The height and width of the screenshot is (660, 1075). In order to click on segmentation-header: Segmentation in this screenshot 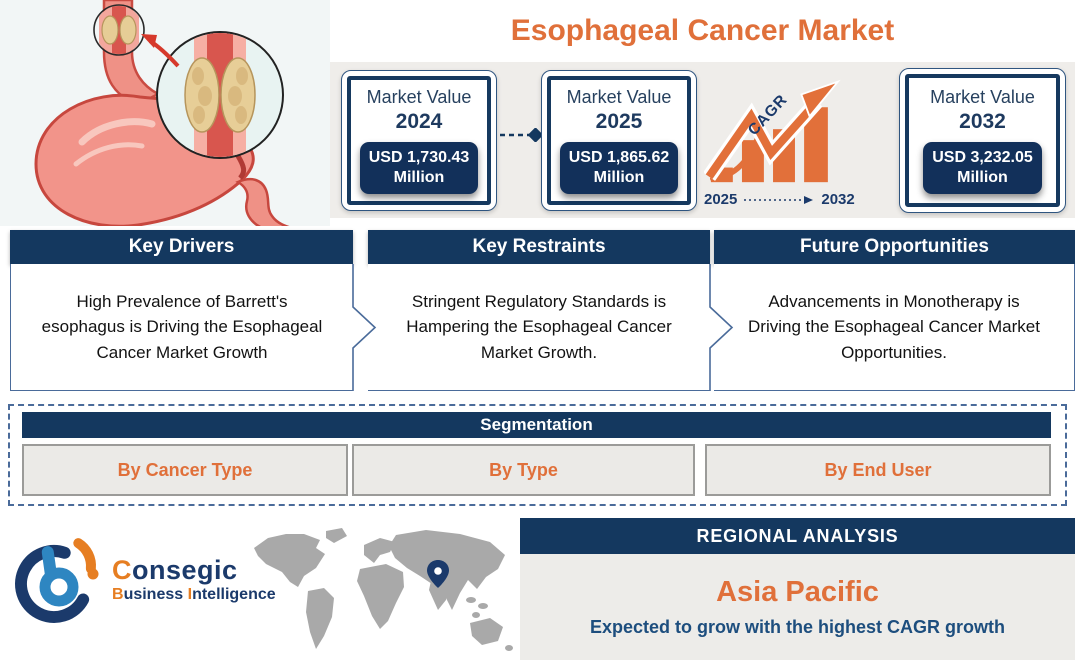, I will do `click(536, 425)`.